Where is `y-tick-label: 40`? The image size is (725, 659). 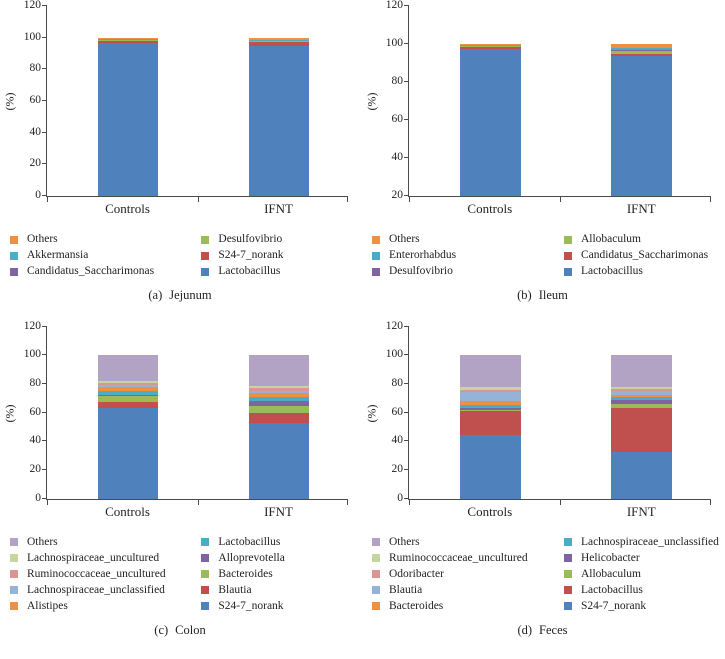
y-tick-label: 40 is located at coordinates (35, 440).